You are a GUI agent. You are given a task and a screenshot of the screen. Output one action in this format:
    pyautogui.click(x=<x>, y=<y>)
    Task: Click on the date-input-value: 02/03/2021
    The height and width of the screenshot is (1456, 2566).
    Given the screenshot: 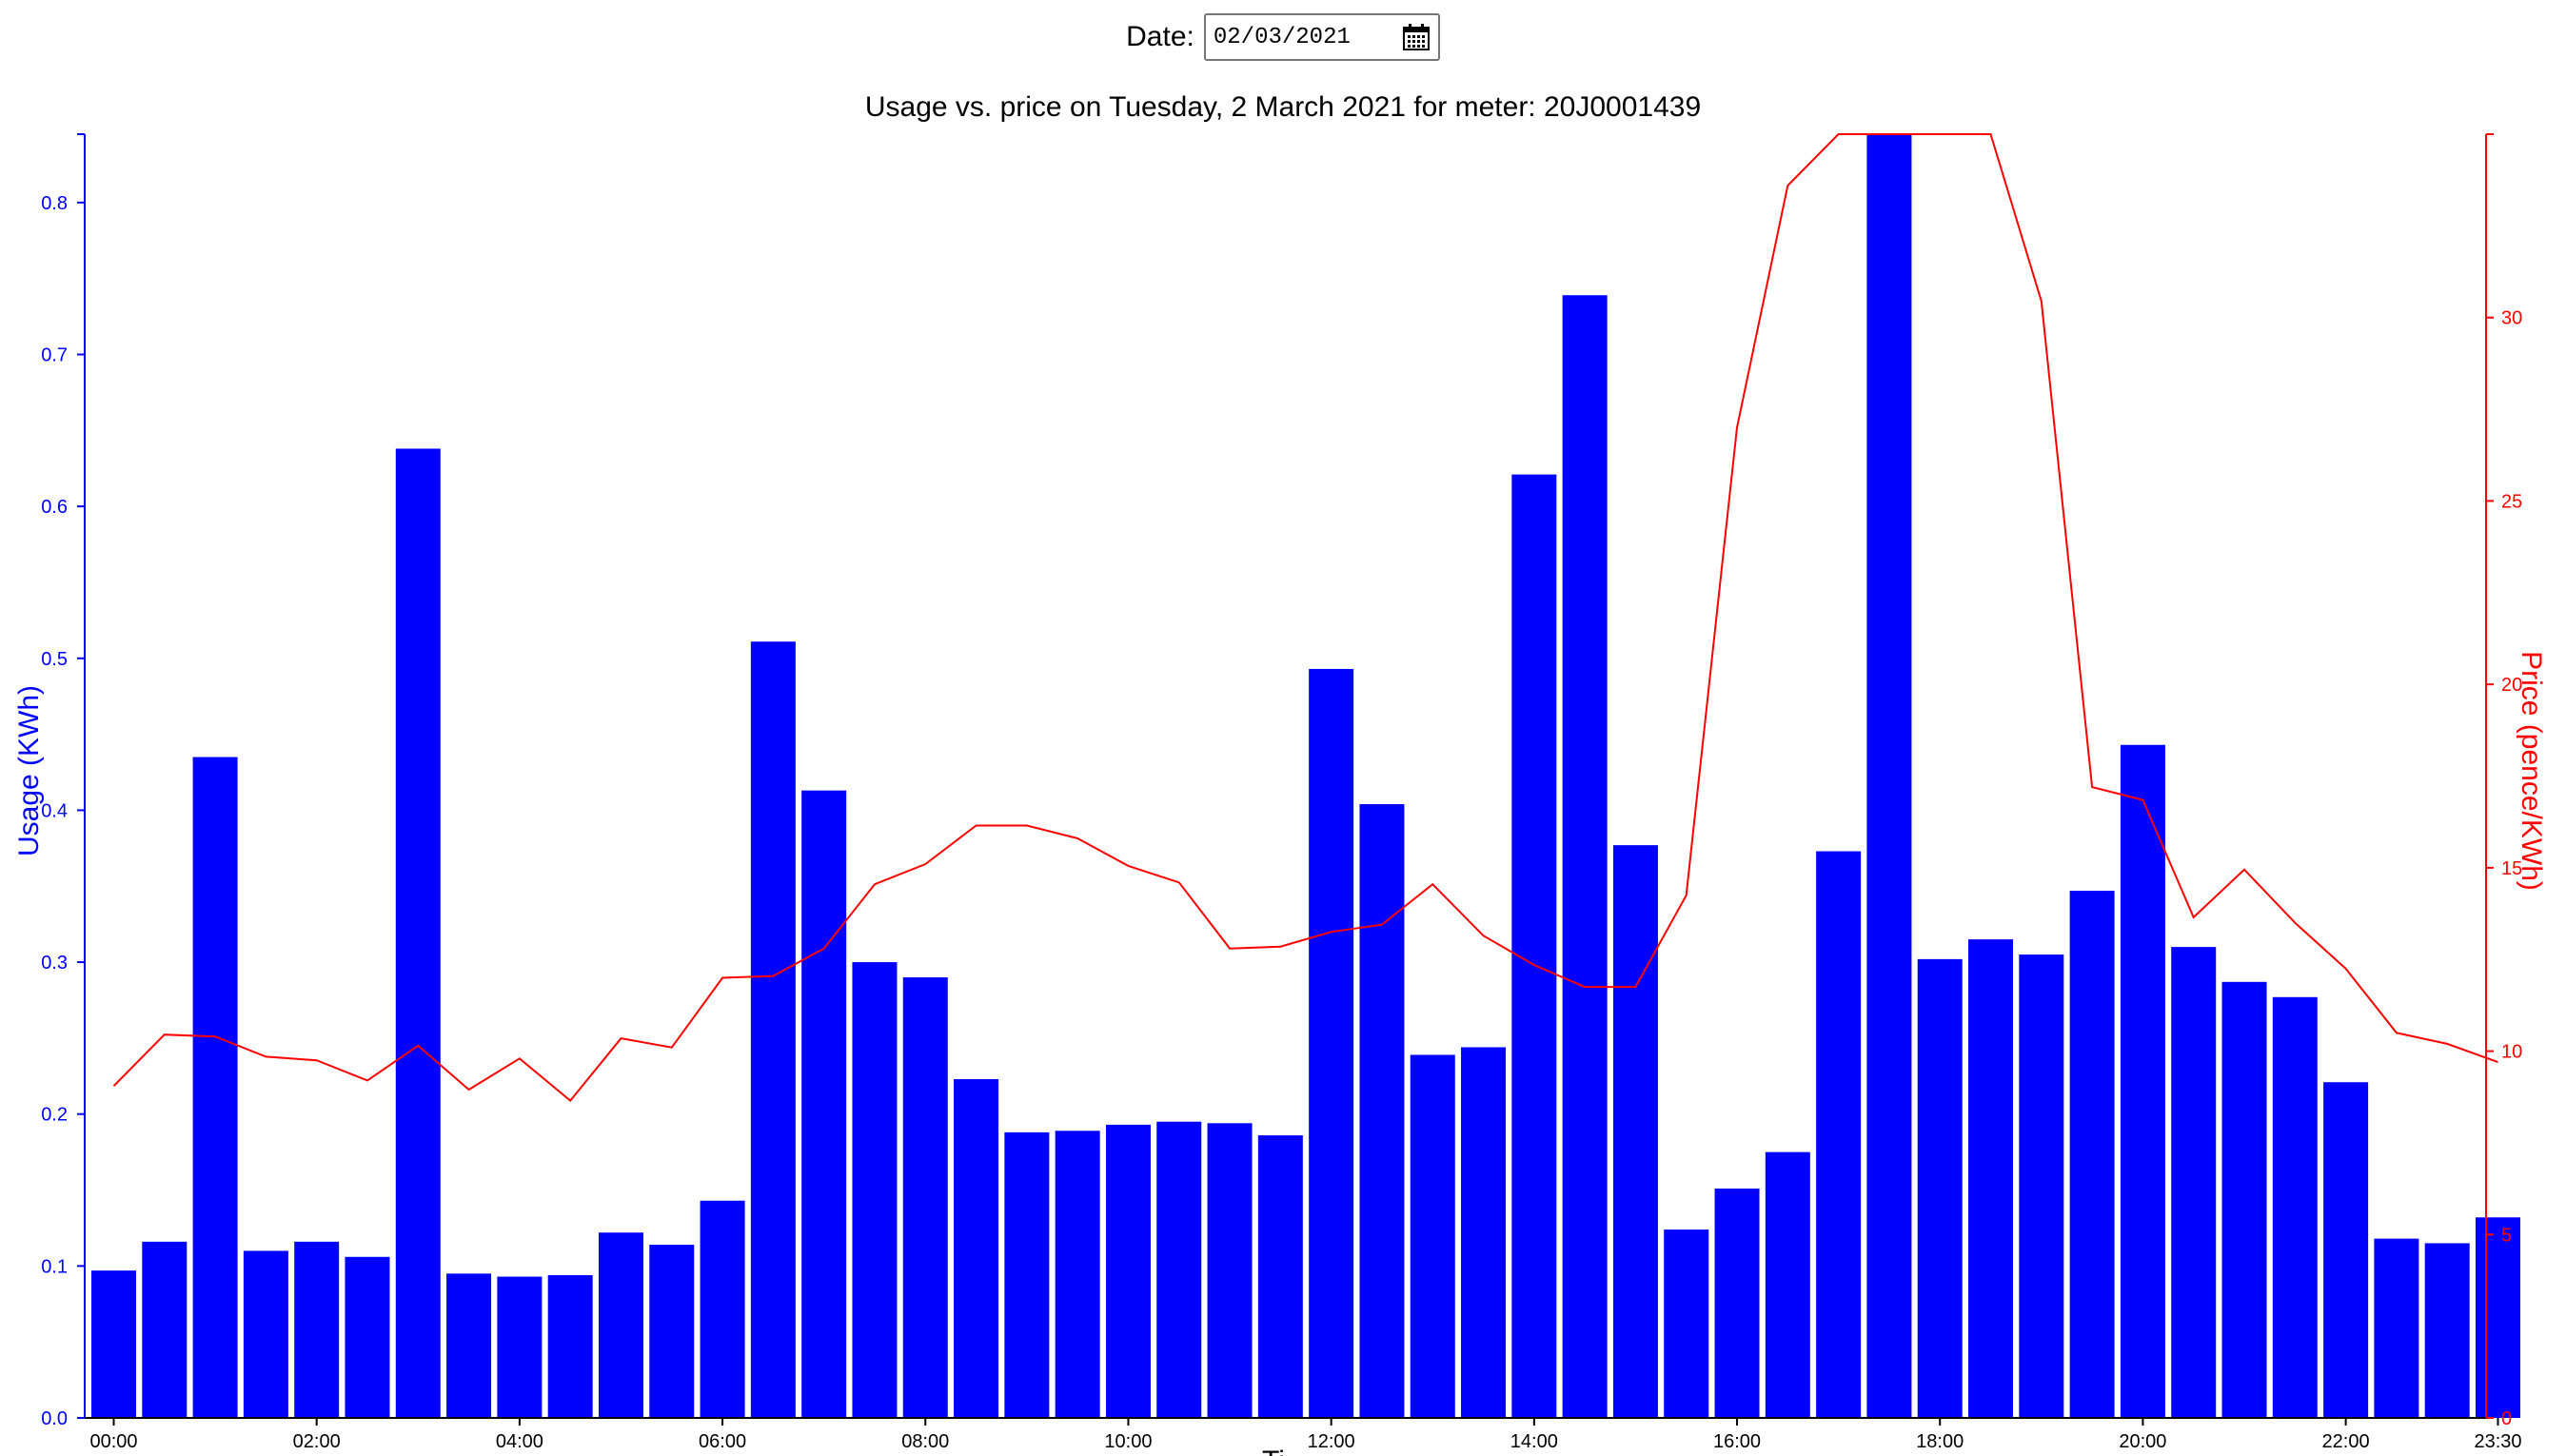 What is the action you would take?
    pyautogui.click(x=1282, y=37)
    